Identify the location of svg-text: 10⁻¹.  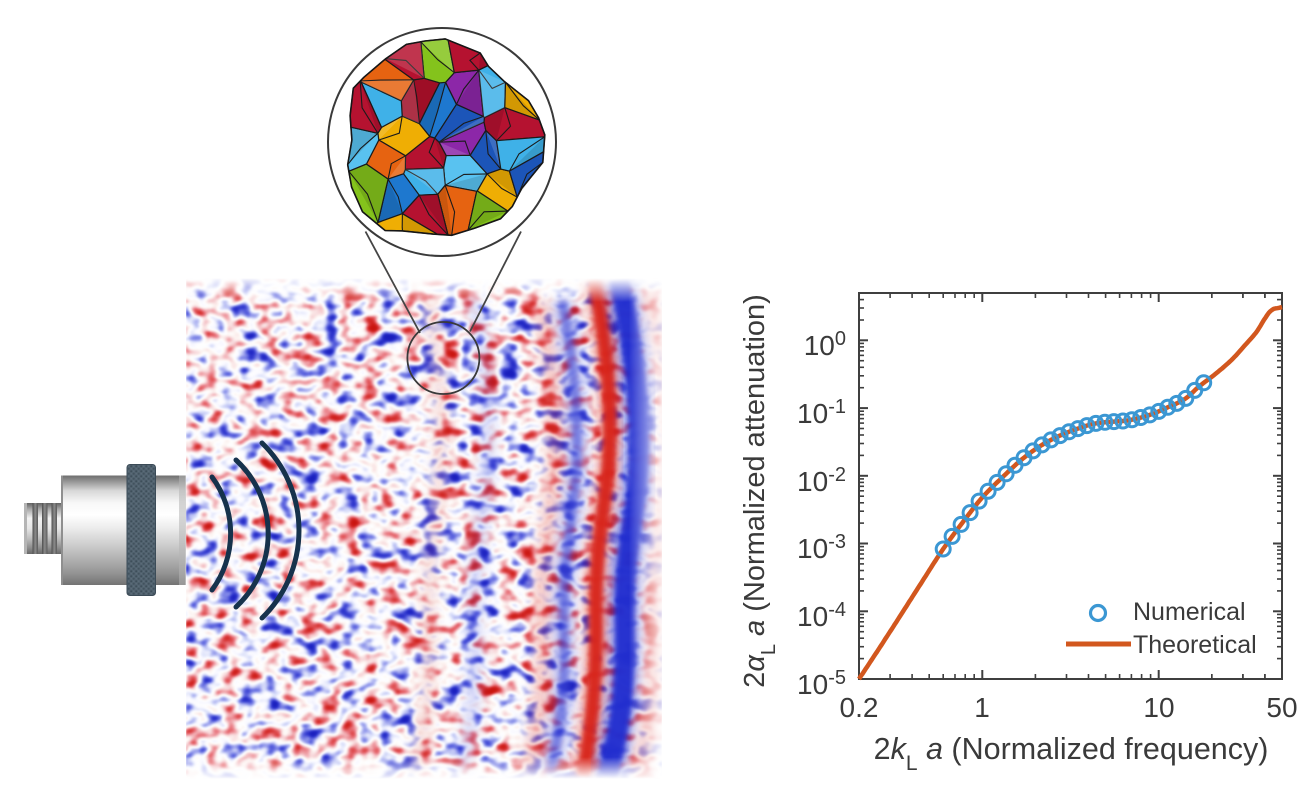
(821, 412).